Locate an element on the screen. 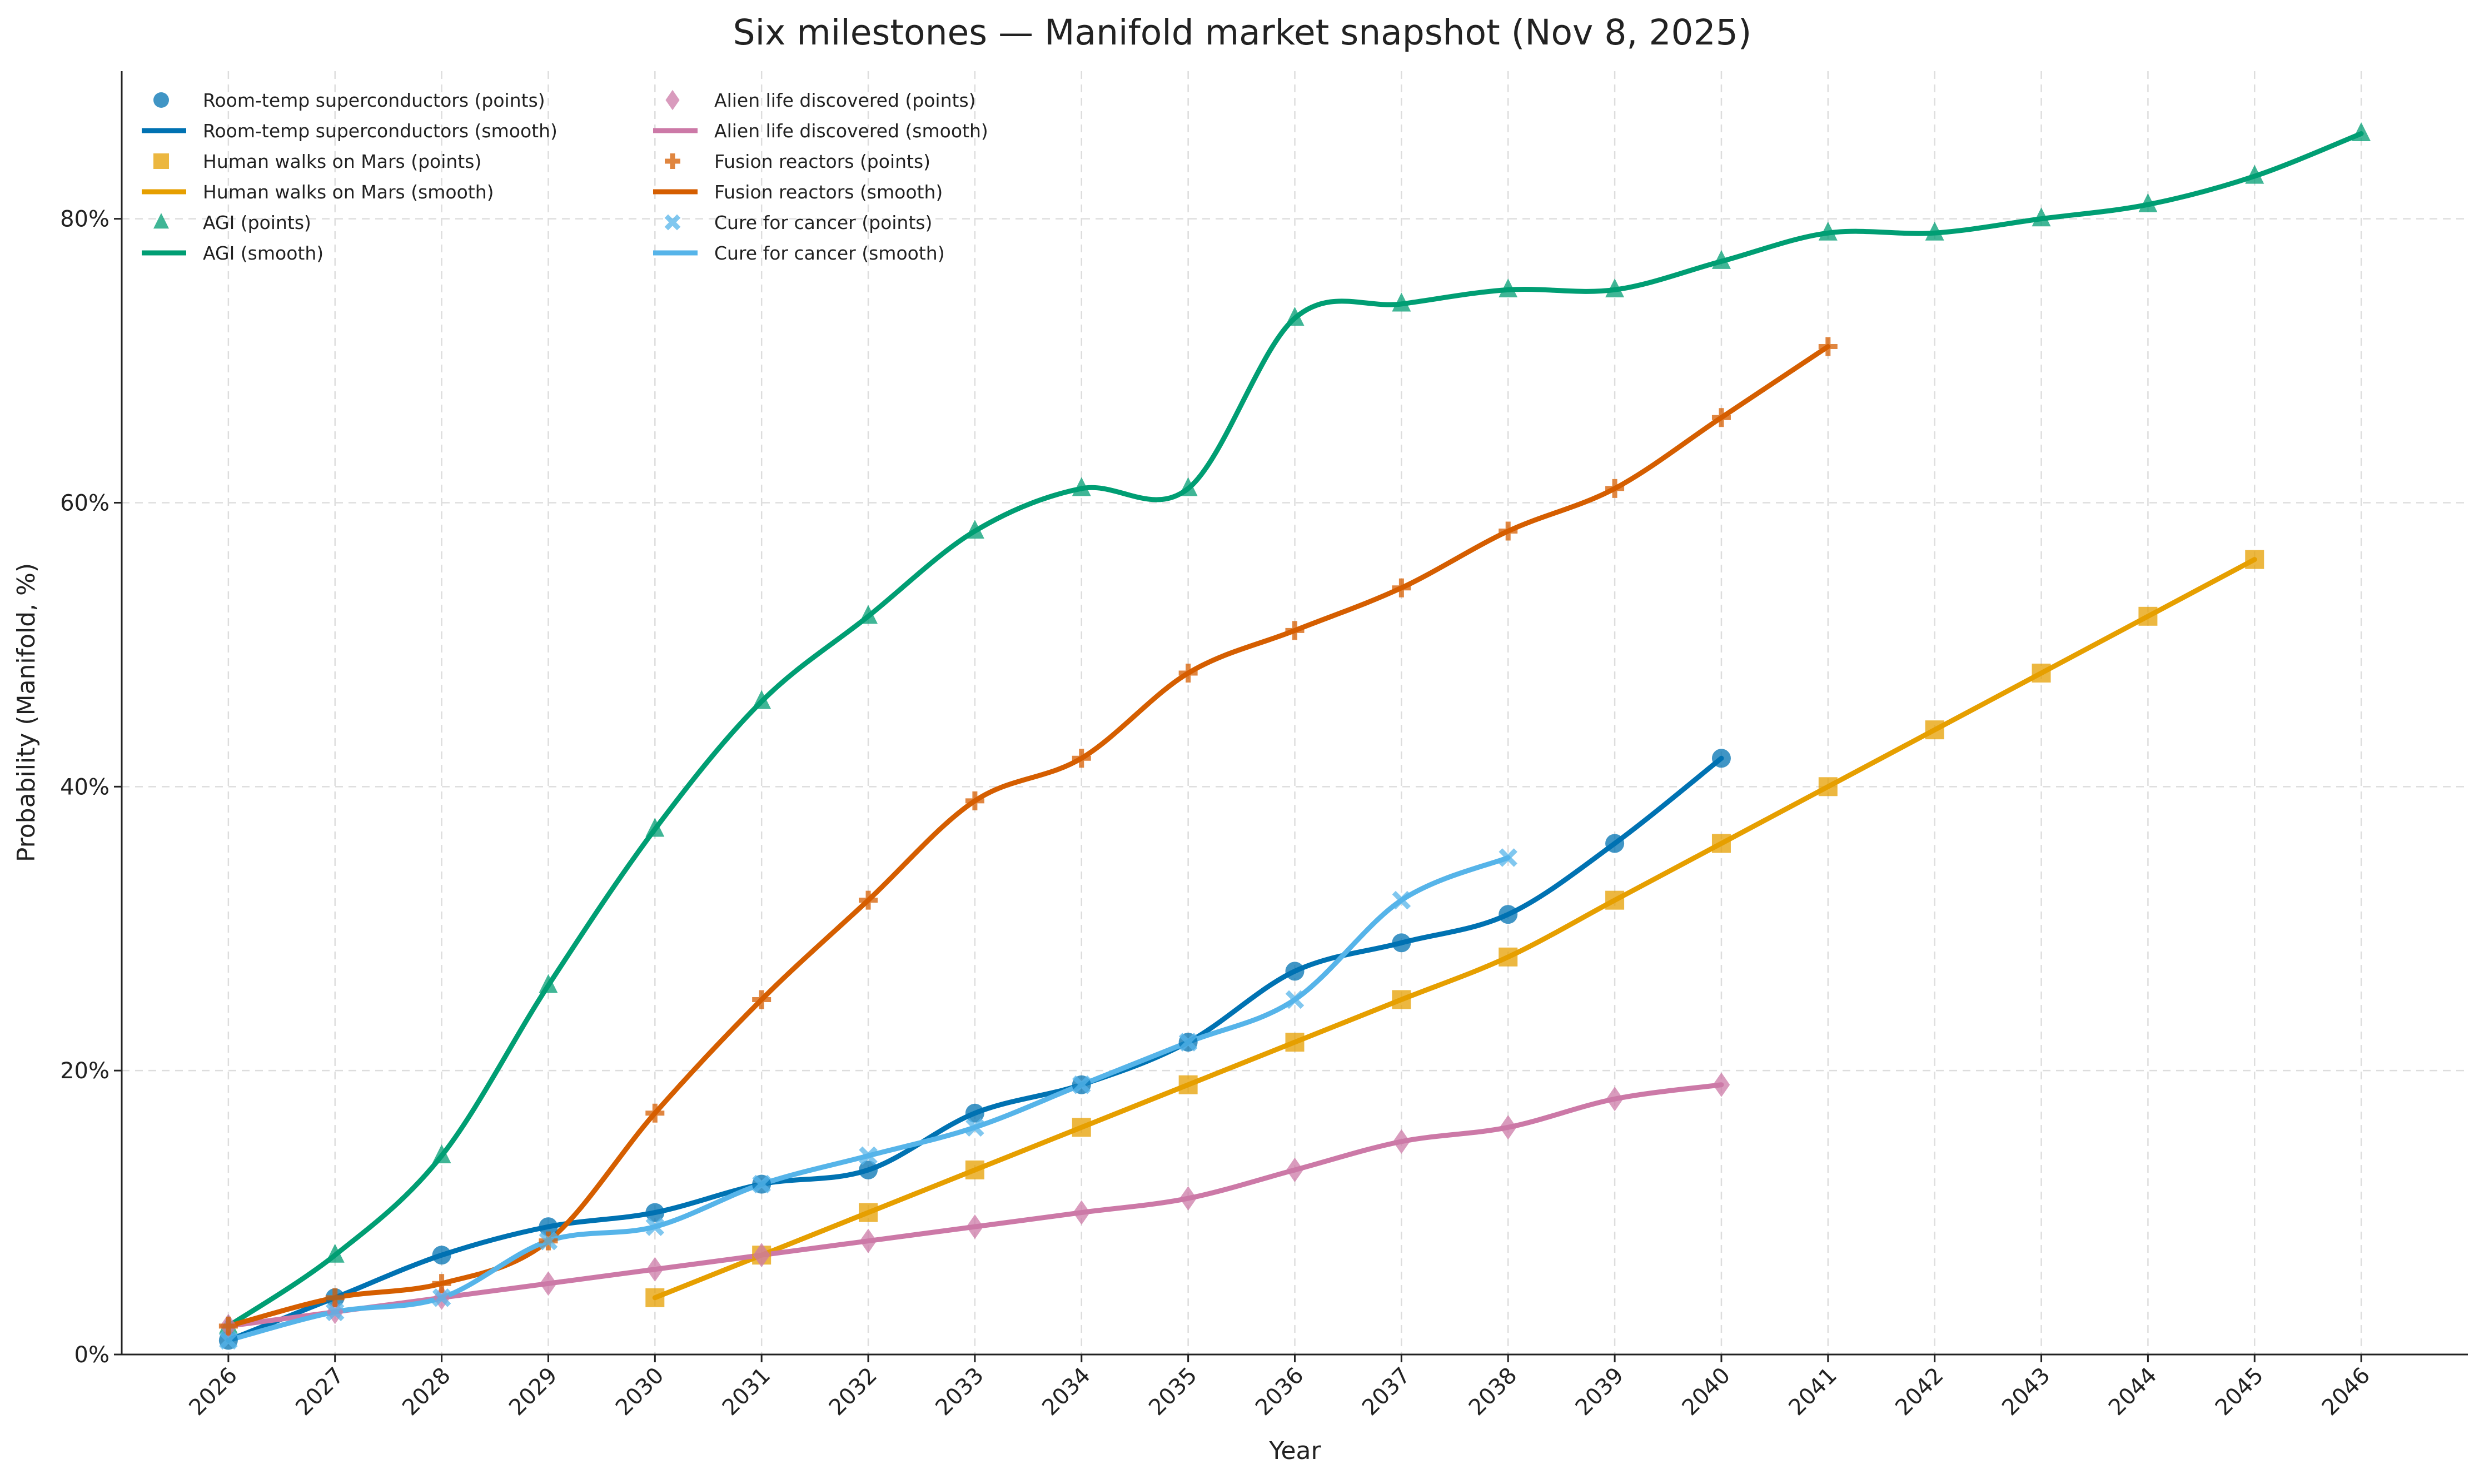 This screenshot has width=2484, height=1484. legend-label: Human walks on Mars (points) is located at coordinates (342, 162).